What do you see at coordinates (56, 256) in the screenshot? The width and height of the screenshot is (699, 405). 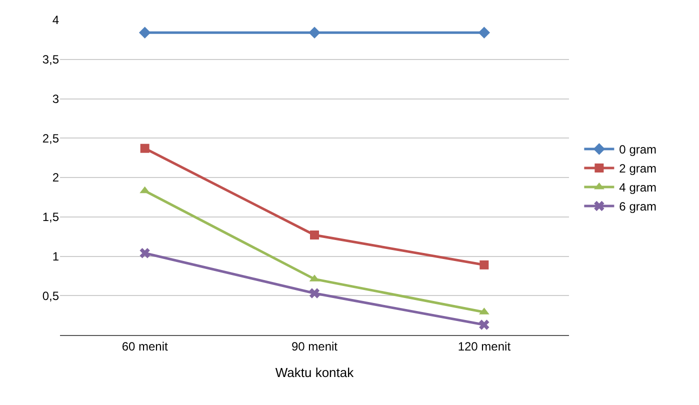 I see `y-tick-label: 1` at bounding box center [56, 256].